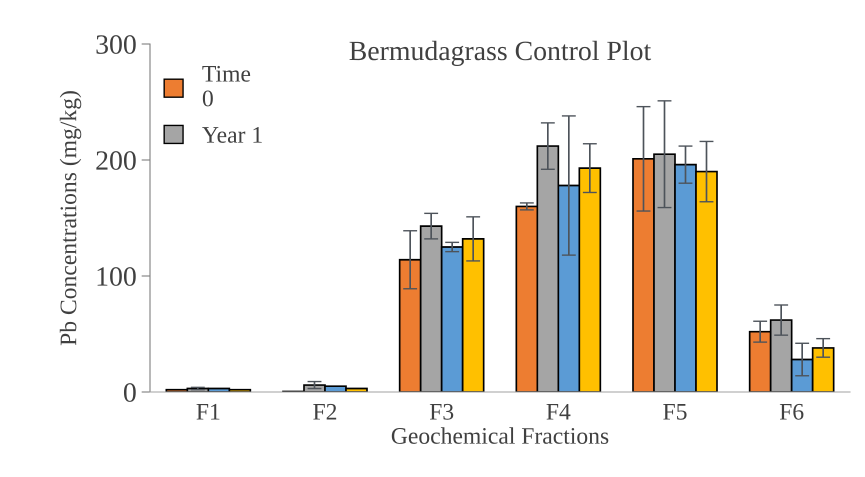 Image resolution: width=865 pixels, height=477 pixels. I want to click on y-axis-title: Pb Concentrations (mg/kg), so click(71, 218).